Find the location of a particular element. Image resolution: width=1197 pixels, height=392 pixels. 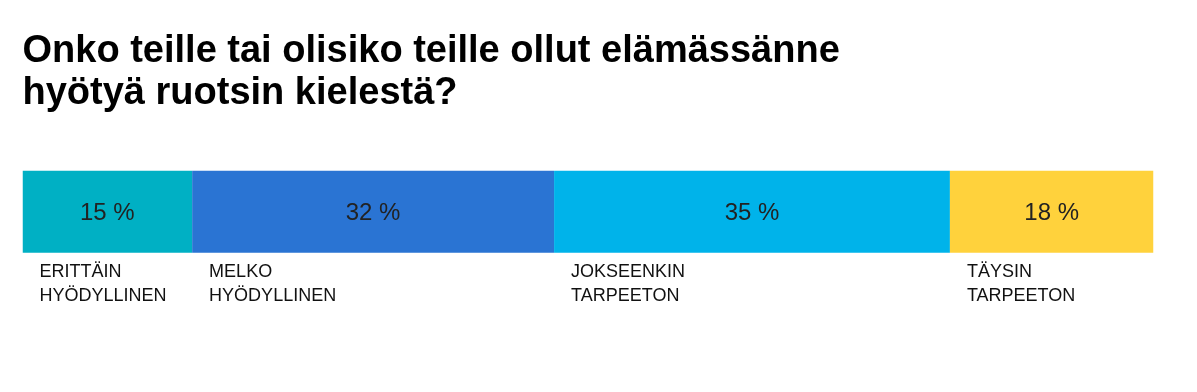

series-label: MELKO HYÖDYLLINEN is located at coordinates (273, 282).